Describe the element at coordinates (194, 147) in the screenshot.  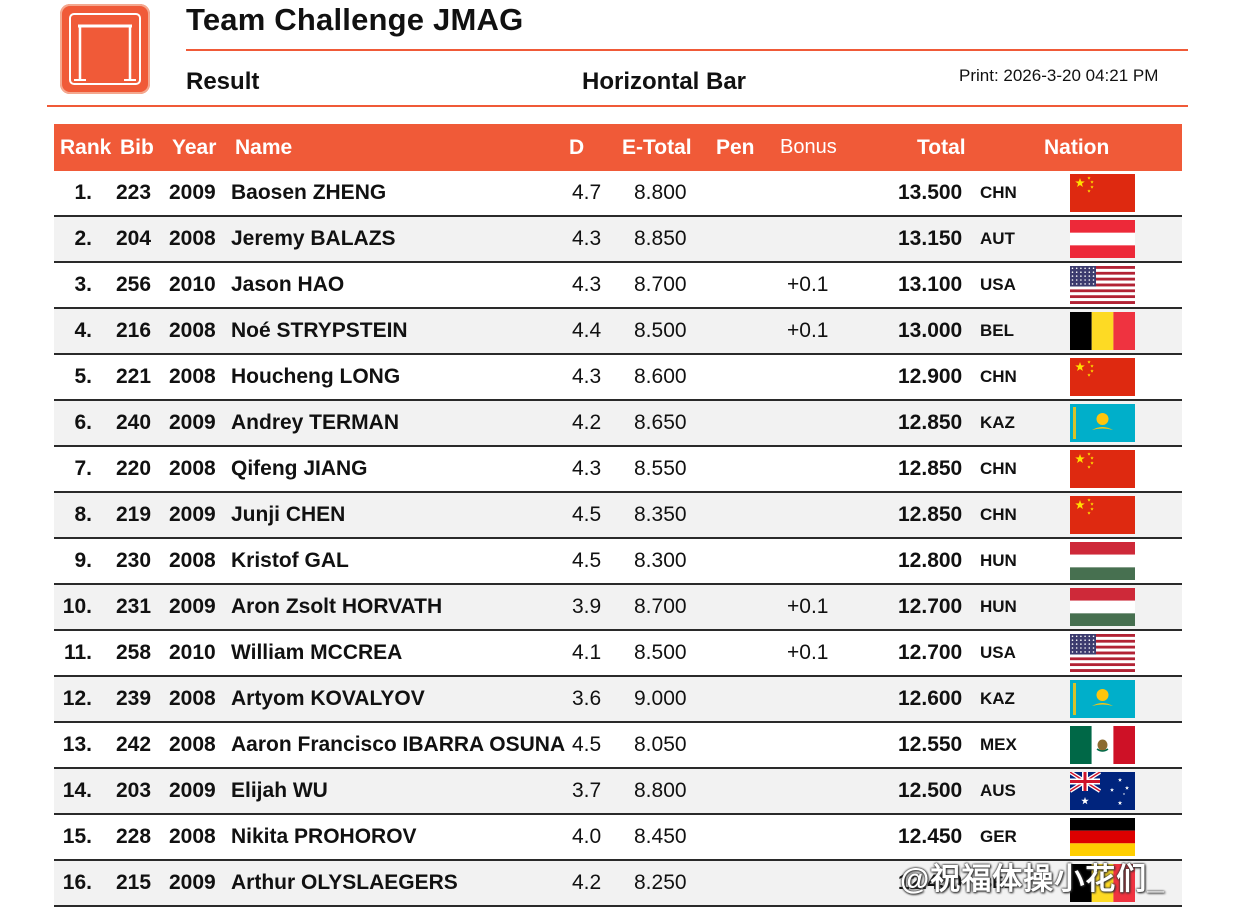
I see `column-header-year: Year` at that location.